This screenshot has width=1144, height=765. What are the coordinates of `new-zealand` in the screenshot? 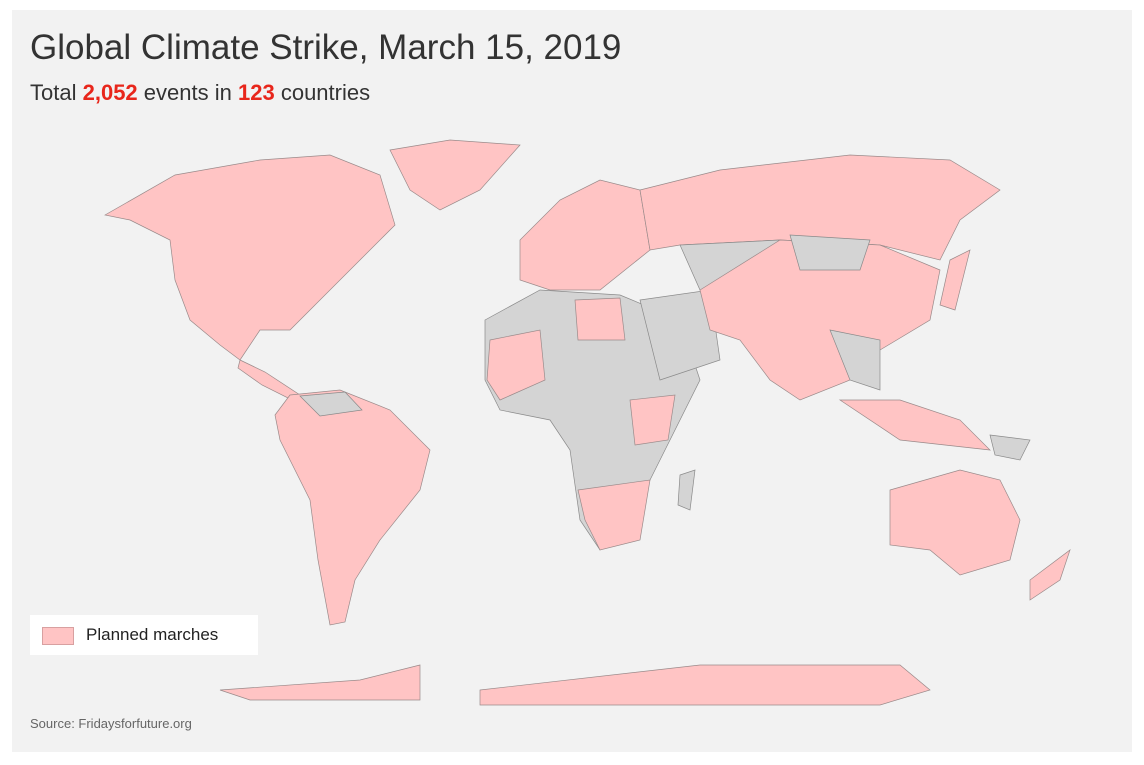 It's located at (1050, 575).